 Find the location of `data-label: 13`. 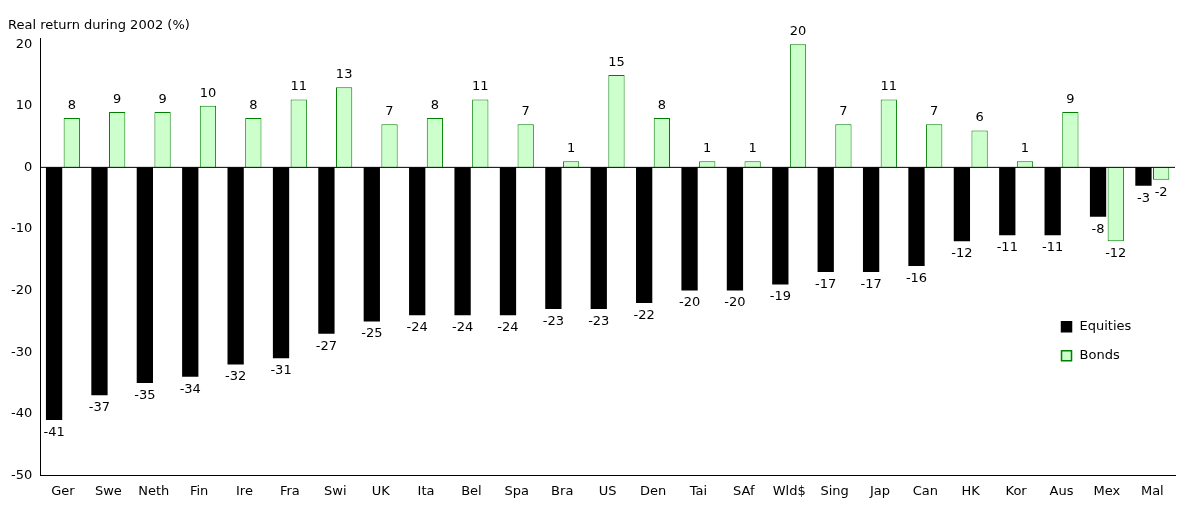

data-label: 13 is located at coordinates (344, 74).